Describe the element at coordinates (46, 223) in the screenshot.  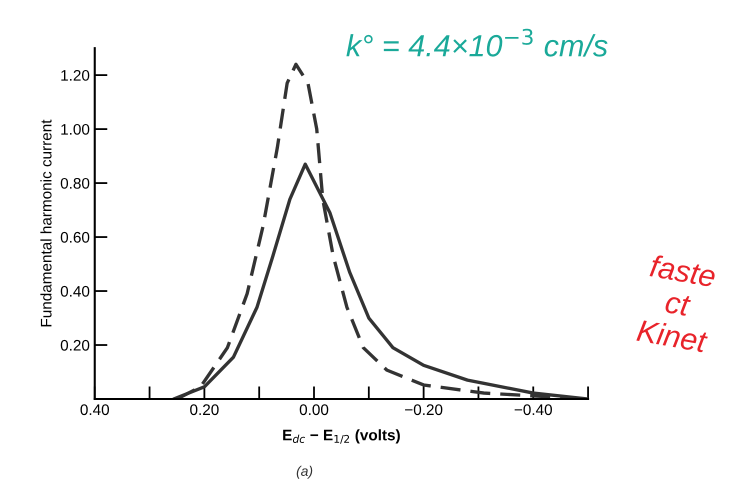
I see `y-axis-title: Fundamental harmonic current` at that location.